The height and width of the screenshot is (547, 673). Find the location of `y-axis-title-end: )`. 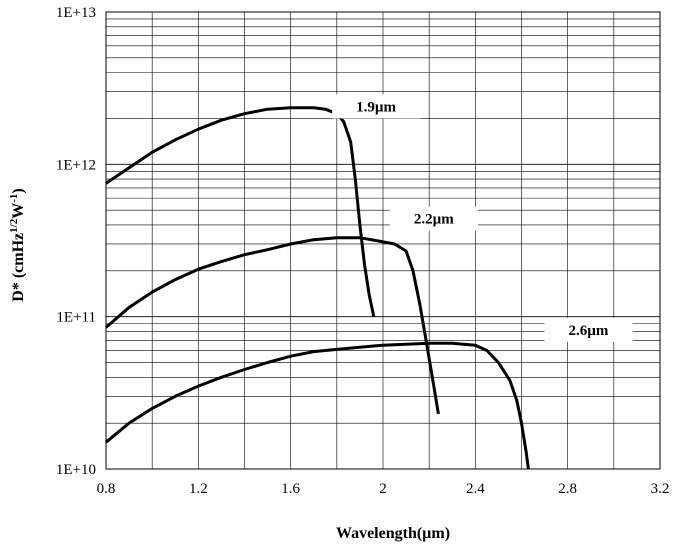

y-axis-title-end: ) is located at coordinates (18, 190).